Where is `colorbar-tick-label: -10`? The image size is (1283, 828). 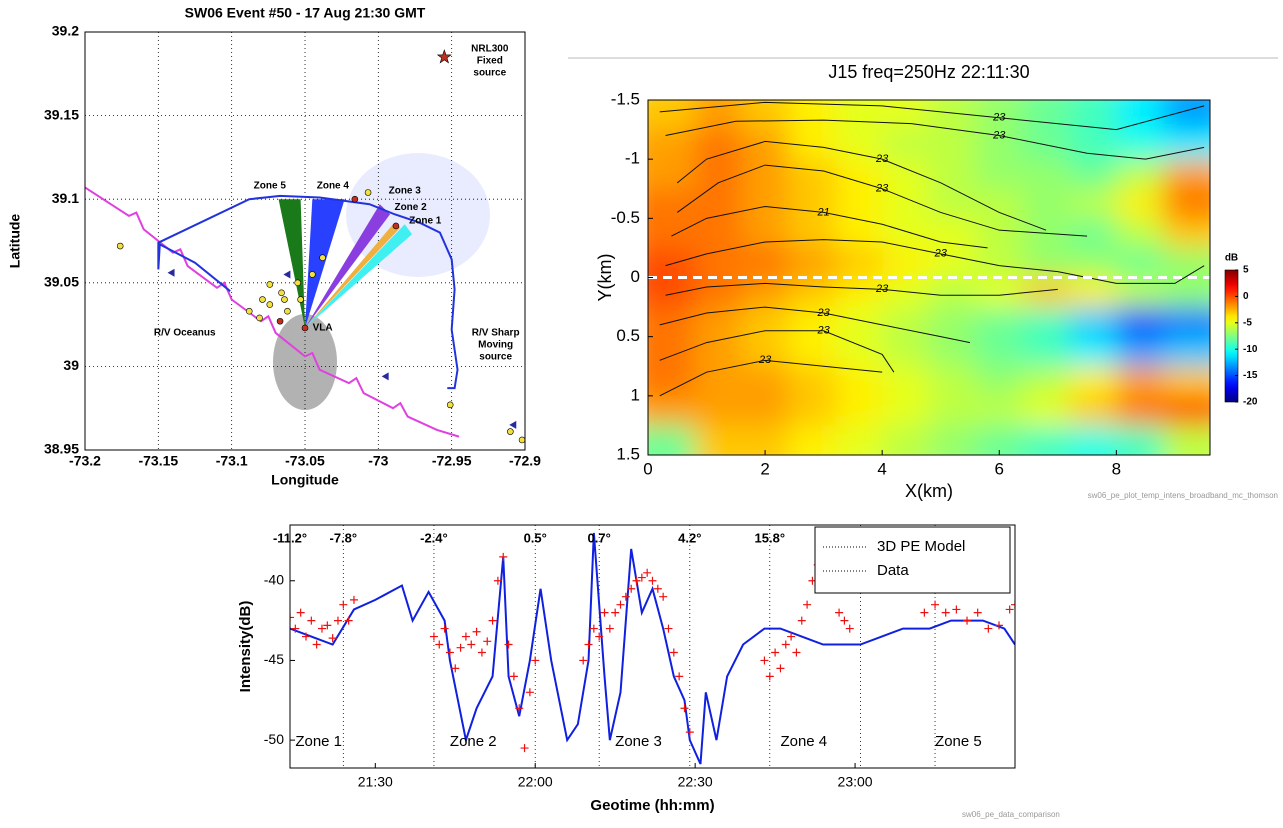
colorbar-tick-label: -10 is located at coordinates (1250, 349).